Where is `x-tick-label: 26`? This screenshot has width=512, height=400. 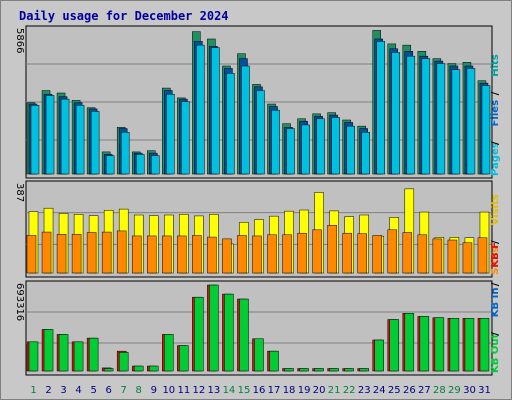 x-tick-label: 26 is located at coordinates (409, 390).